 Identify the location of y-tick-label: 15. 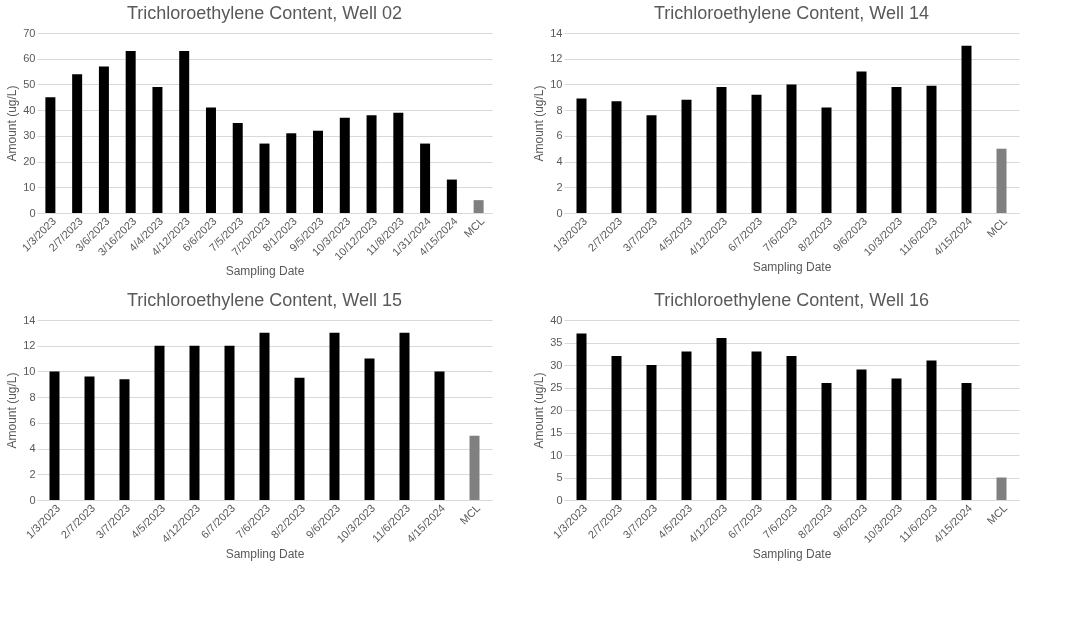
(556, 432).